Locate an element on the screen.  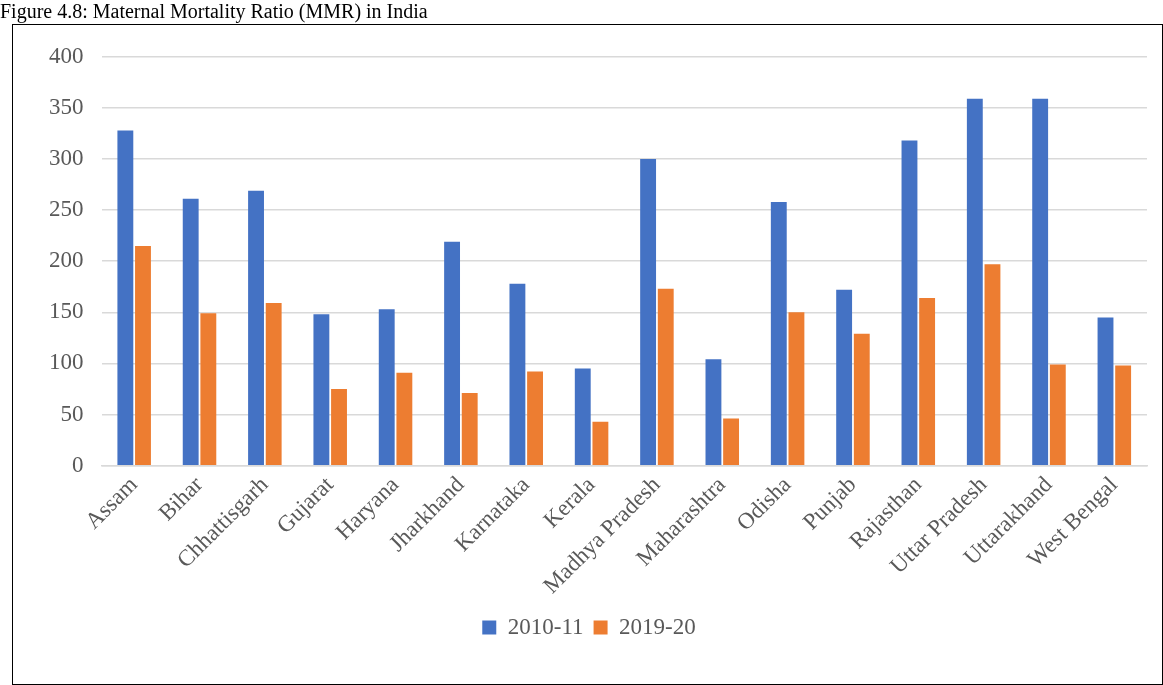
y-tick-label: 300 is located at coordinates (66, 158).